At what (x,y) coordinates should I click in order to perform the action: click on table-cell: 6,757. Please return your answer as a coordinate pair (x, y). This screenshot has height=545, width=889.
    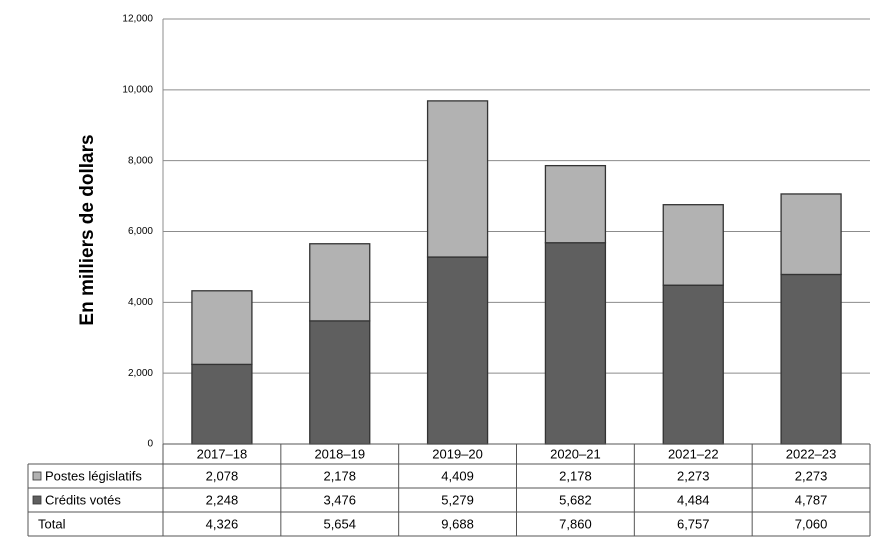
    Looking at the image, I should click on (693, 523).